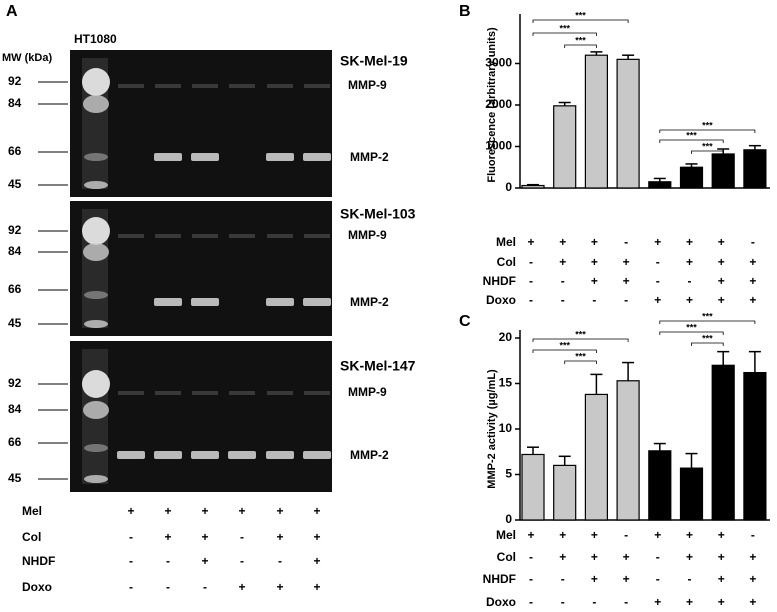  What do you see at coordinates (15, 323) in the screenshot?
I see `mw-tick-label: 45` at bounding box center [15, 323].